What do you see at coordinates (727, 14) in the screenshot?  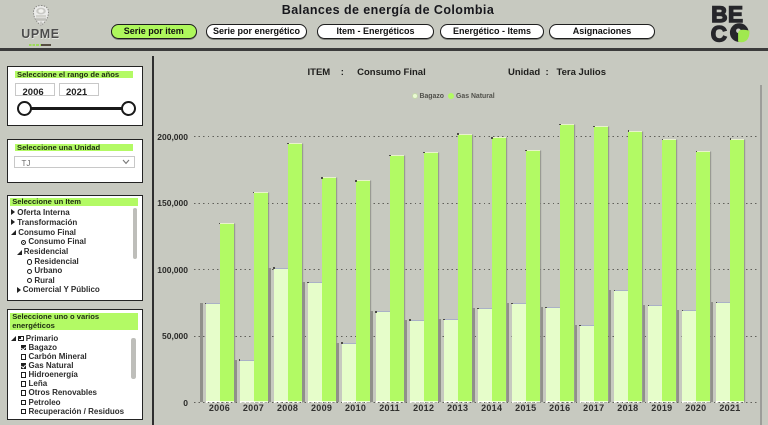 I see `svg-text: BE` at bounding box center [727, 14].